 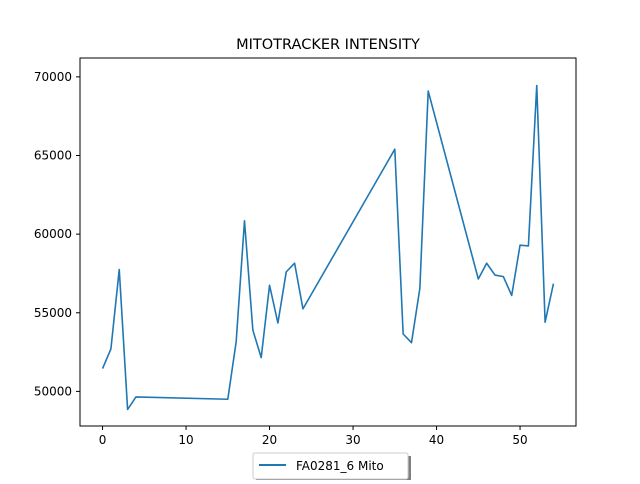 What do you see at coordinates (53, 391) in the screenshot?
I see `y-tick-label: 50000` at bounding box center [53, 391].